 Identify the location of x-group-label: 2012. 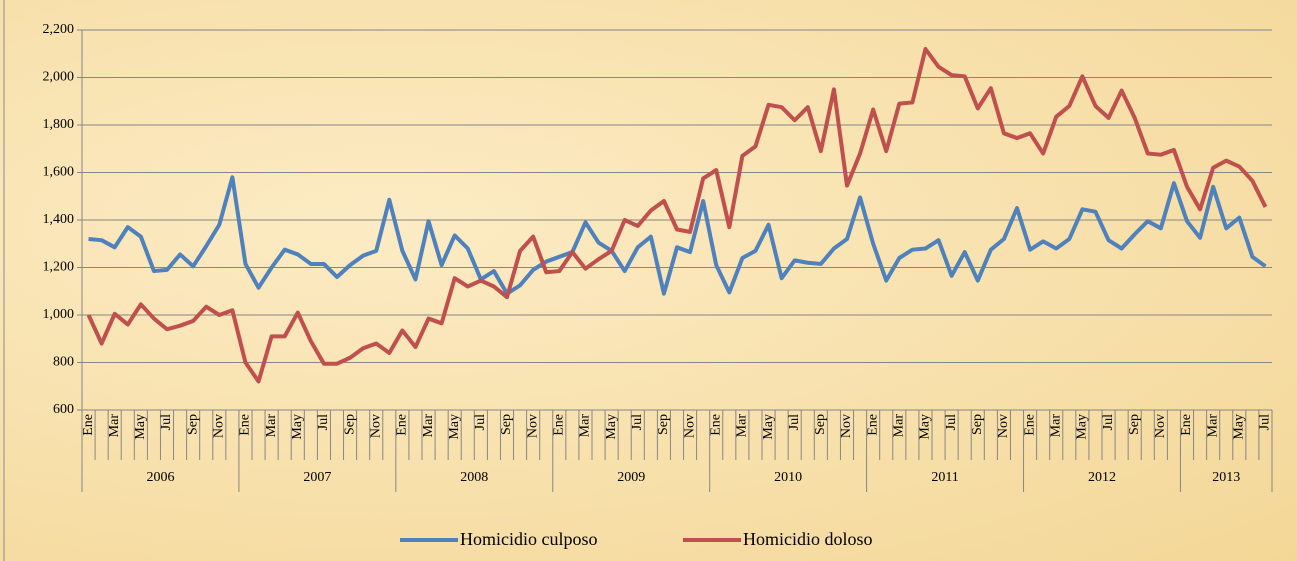
(1102, 477).